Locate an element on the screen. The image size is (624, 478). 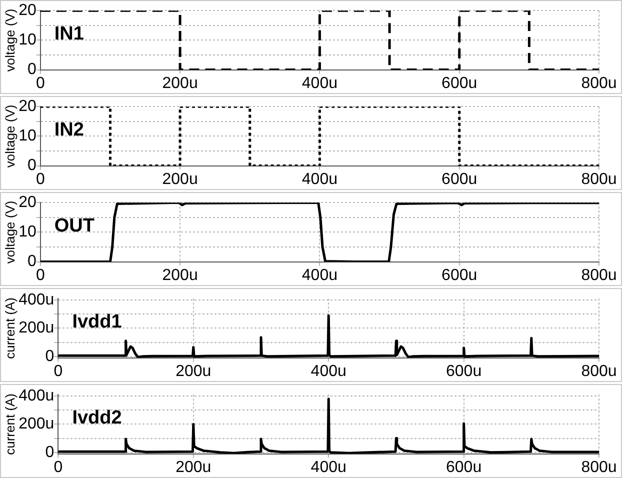
series-label: Ivdd2 is located at coordinates (97, 418).